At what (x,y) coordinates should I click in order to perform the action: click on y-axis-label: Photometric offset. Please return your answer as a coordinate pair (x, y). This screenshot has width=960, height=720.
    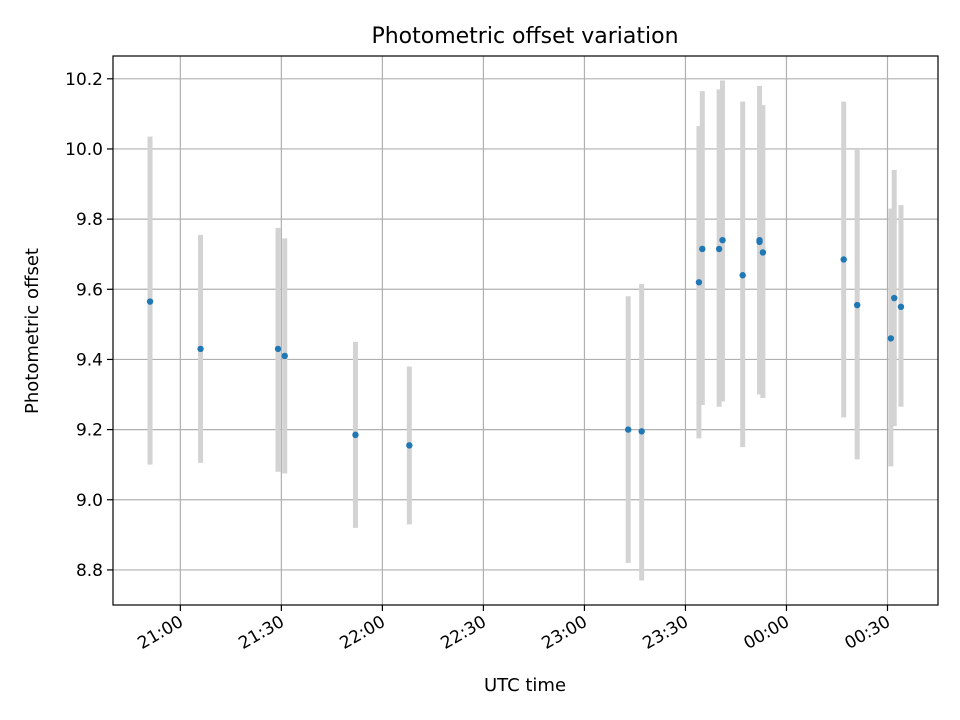
    Looking at the image, I should click on (32, 331).